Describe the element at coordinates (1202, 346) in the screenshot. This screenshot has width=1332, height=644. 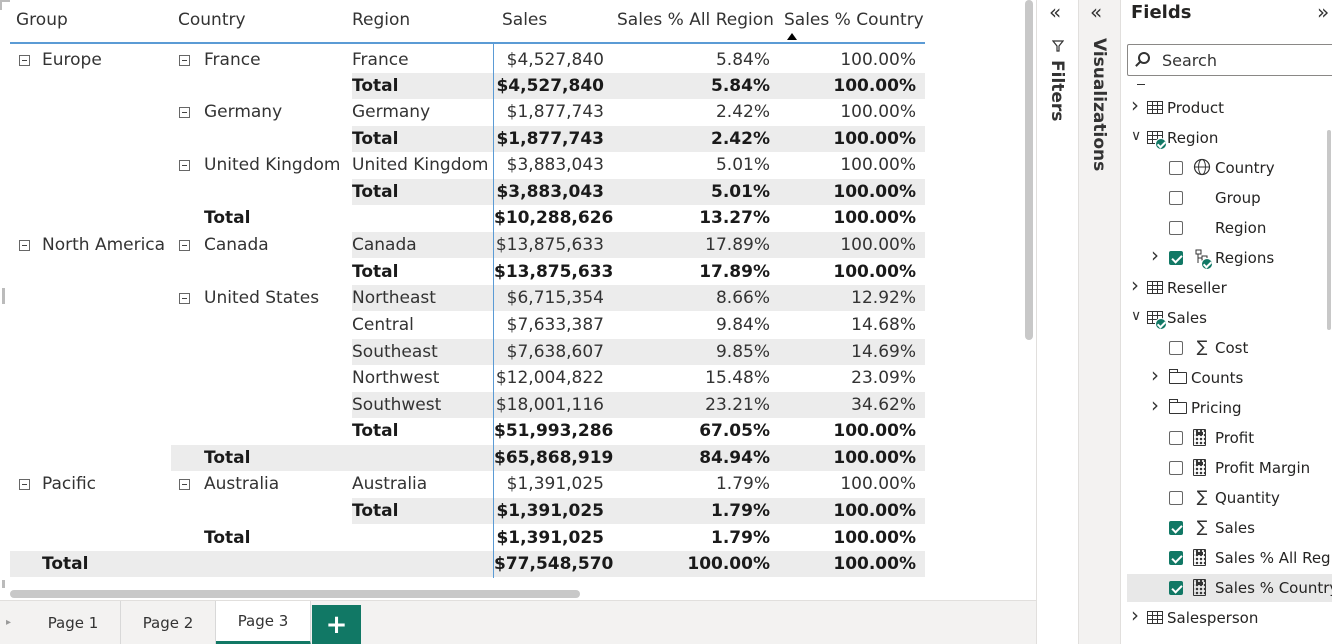
I see `sigma-icon: ∑` at that location.